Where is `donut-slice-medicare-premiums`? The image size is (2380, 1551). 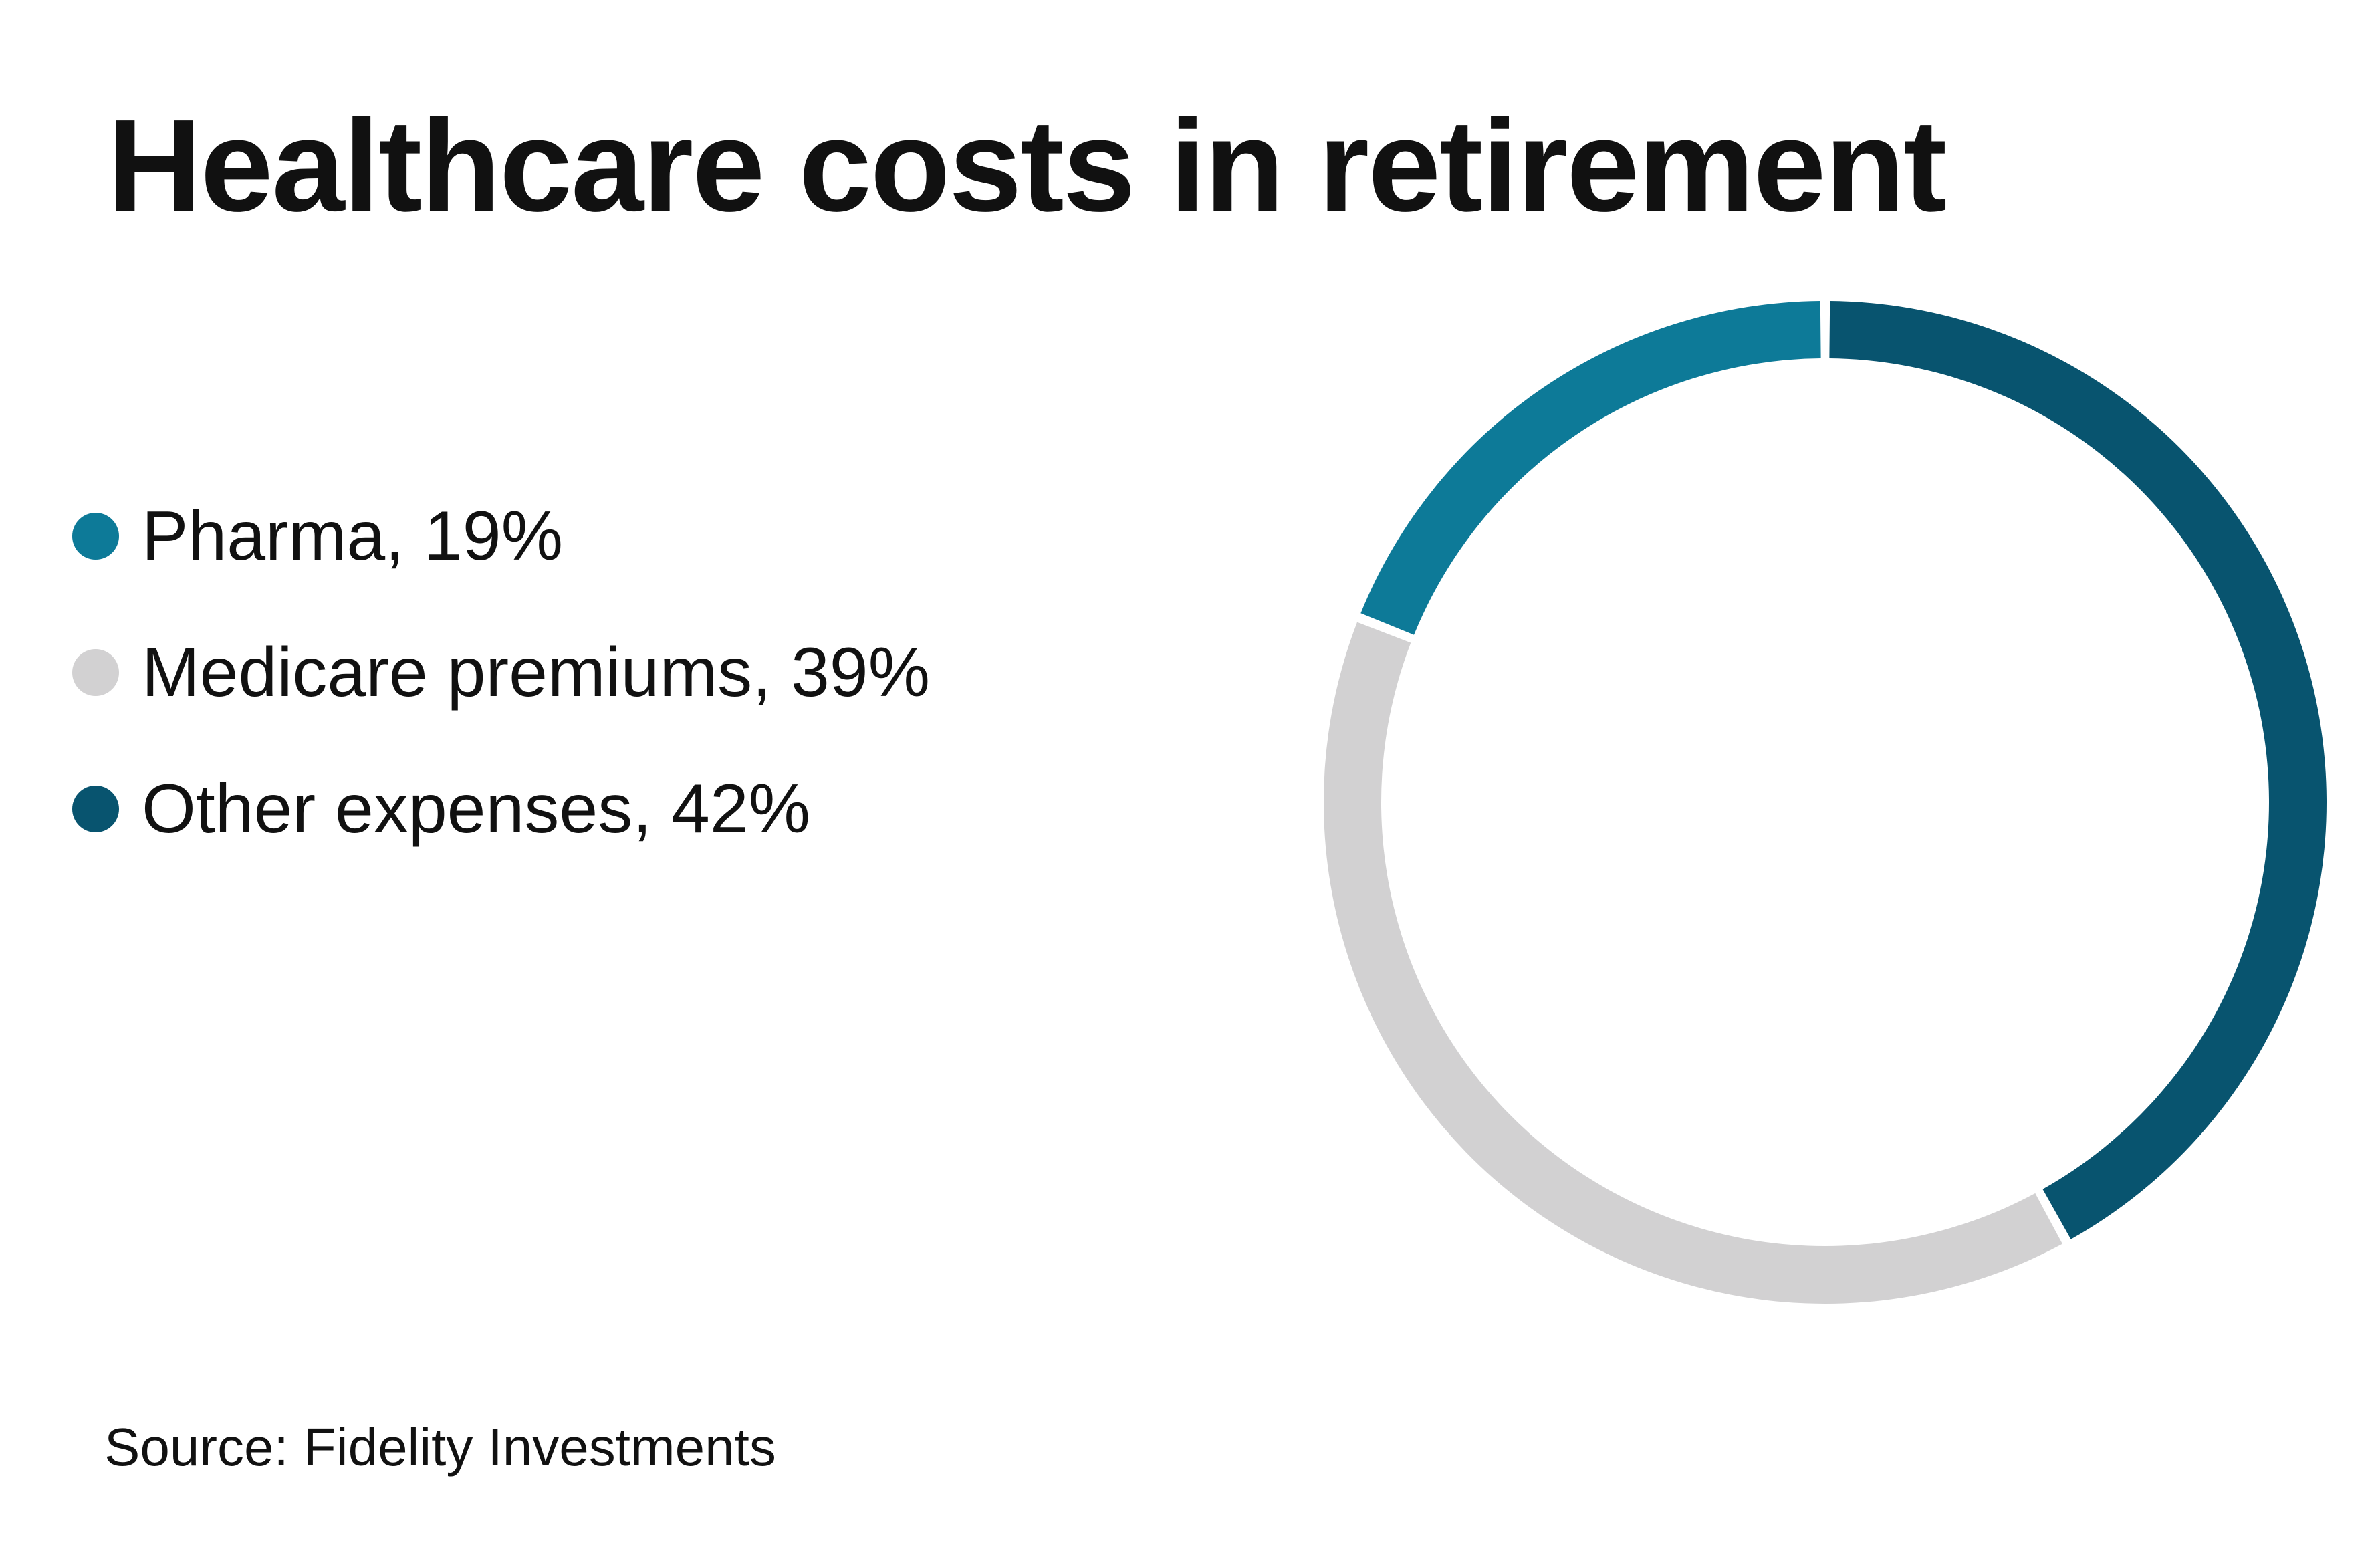 donut-slice-medicare-premiums is located at coordinates (1692, 963).